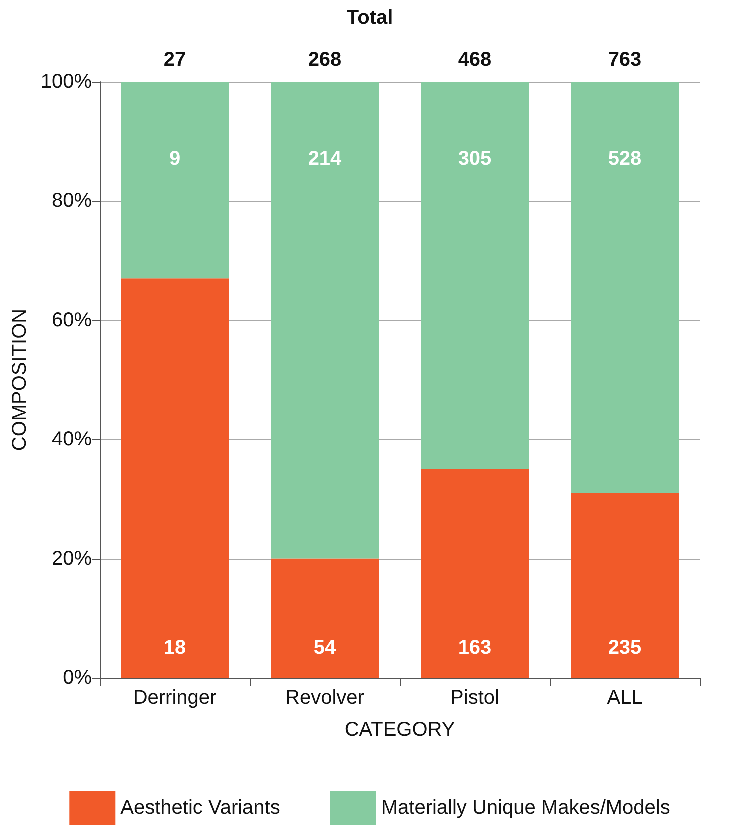  Describe the element at coordinates (72, 320) in the screenshot. I see `y-tick-label: 60%` at that location.